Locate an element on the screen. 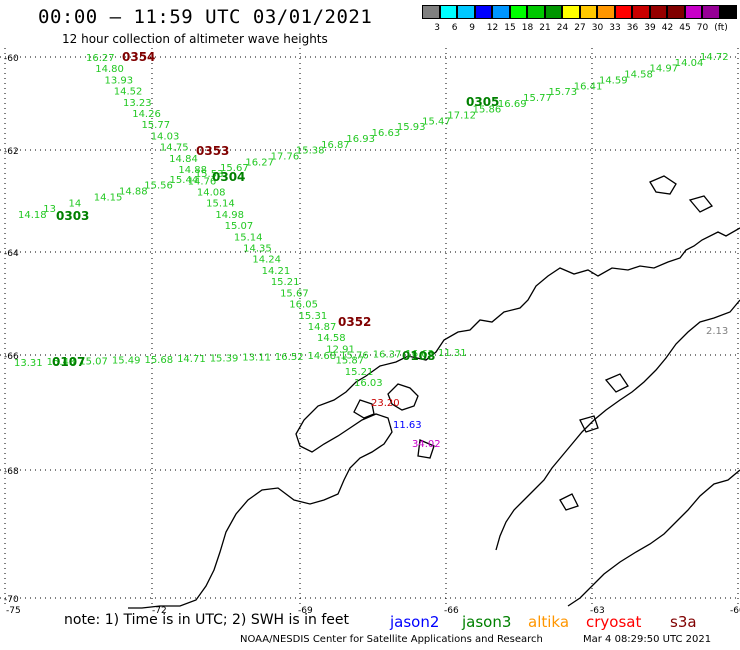 This screenshot has height=650, width=740. swh-value: 13.23 is located at coordinates (137, 103).